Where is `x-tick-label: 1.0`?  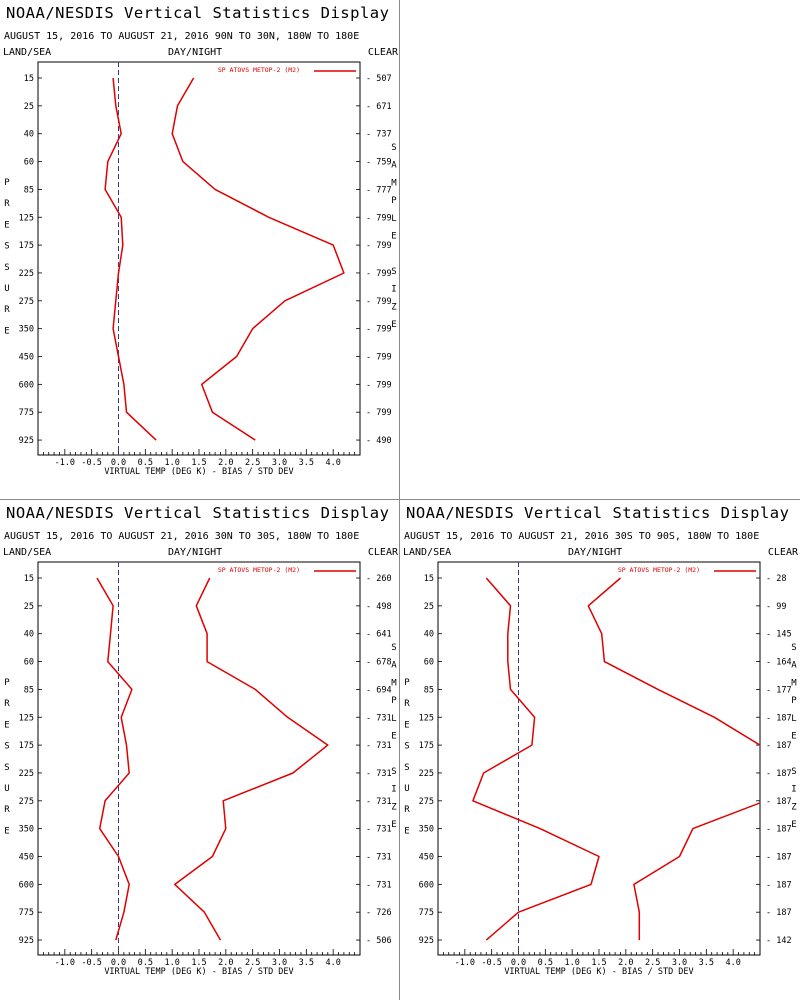
x-tick-label: 1.0 is located at coordinates (571, 963).